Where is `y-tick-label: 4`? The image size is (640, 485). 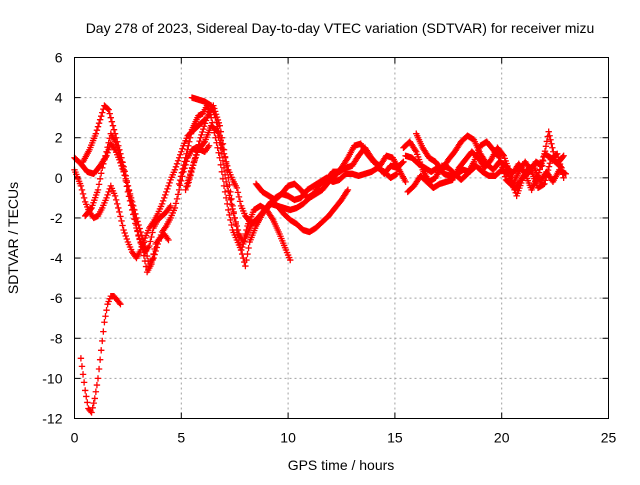 y-tick-label: 4 is located at coordinates (59, 98).